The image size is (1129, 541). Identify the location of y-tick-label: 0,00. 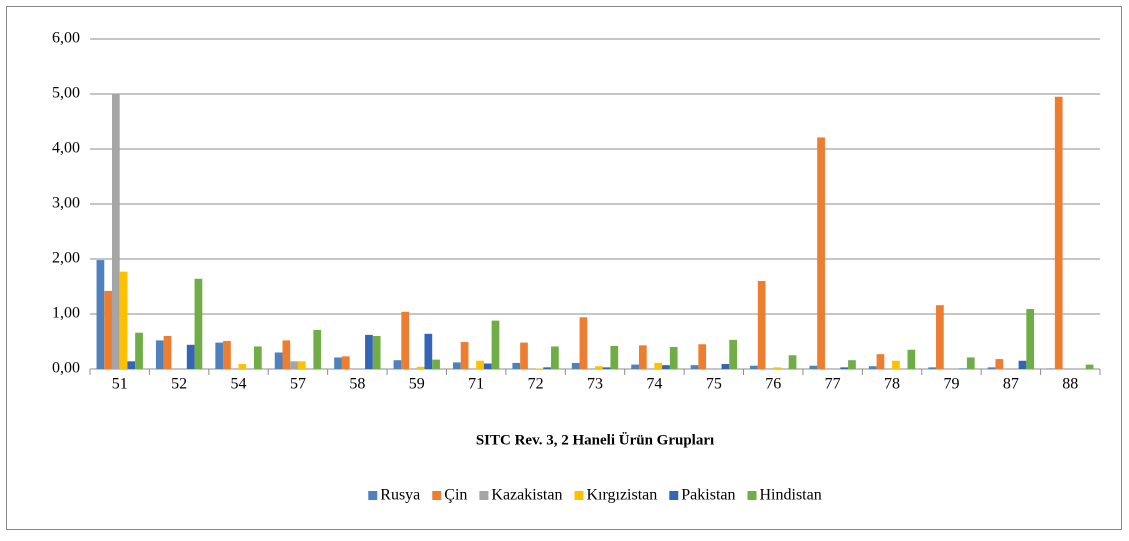
(66, 368).